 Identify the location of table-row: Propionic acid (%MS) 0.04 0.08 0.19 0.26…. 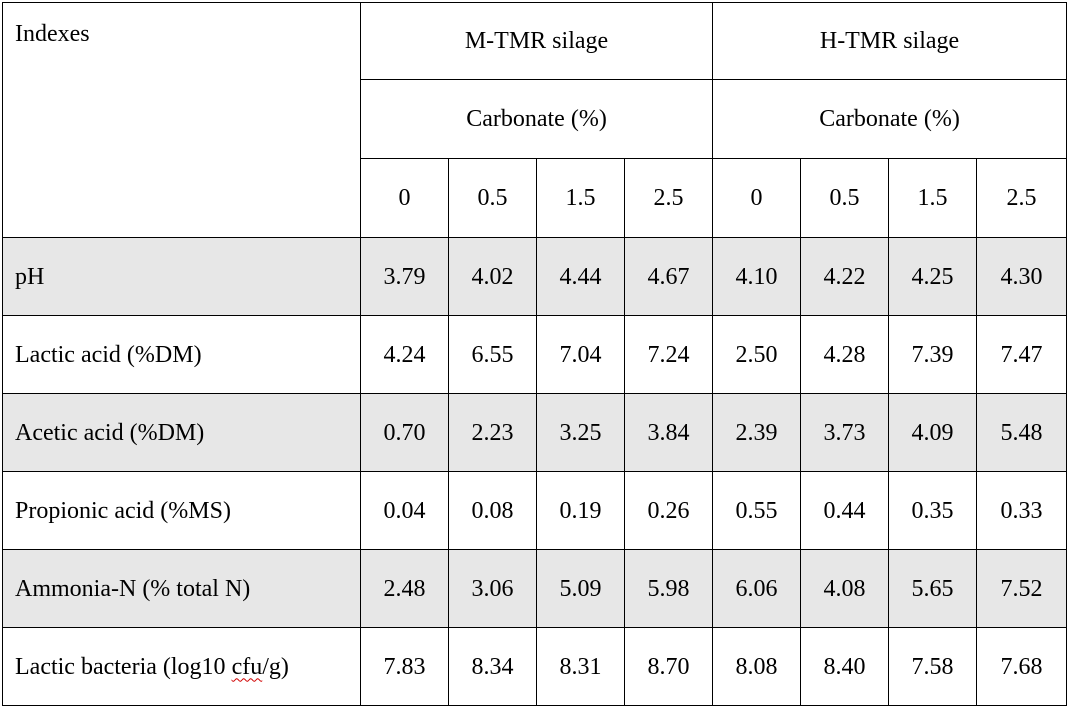
(535, 510).